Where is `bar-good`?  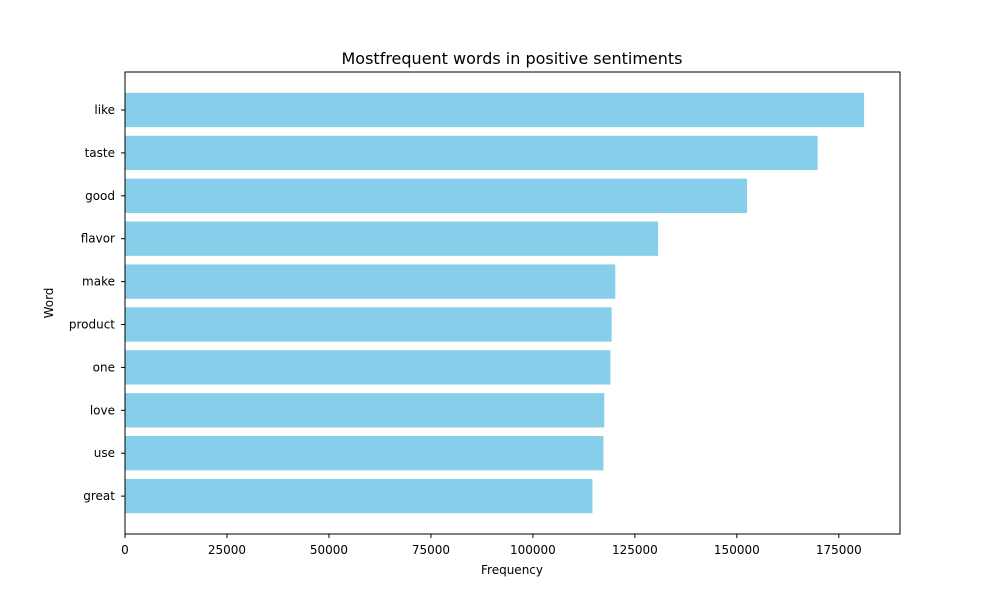 bar-good is located at coordinates (436, 195).